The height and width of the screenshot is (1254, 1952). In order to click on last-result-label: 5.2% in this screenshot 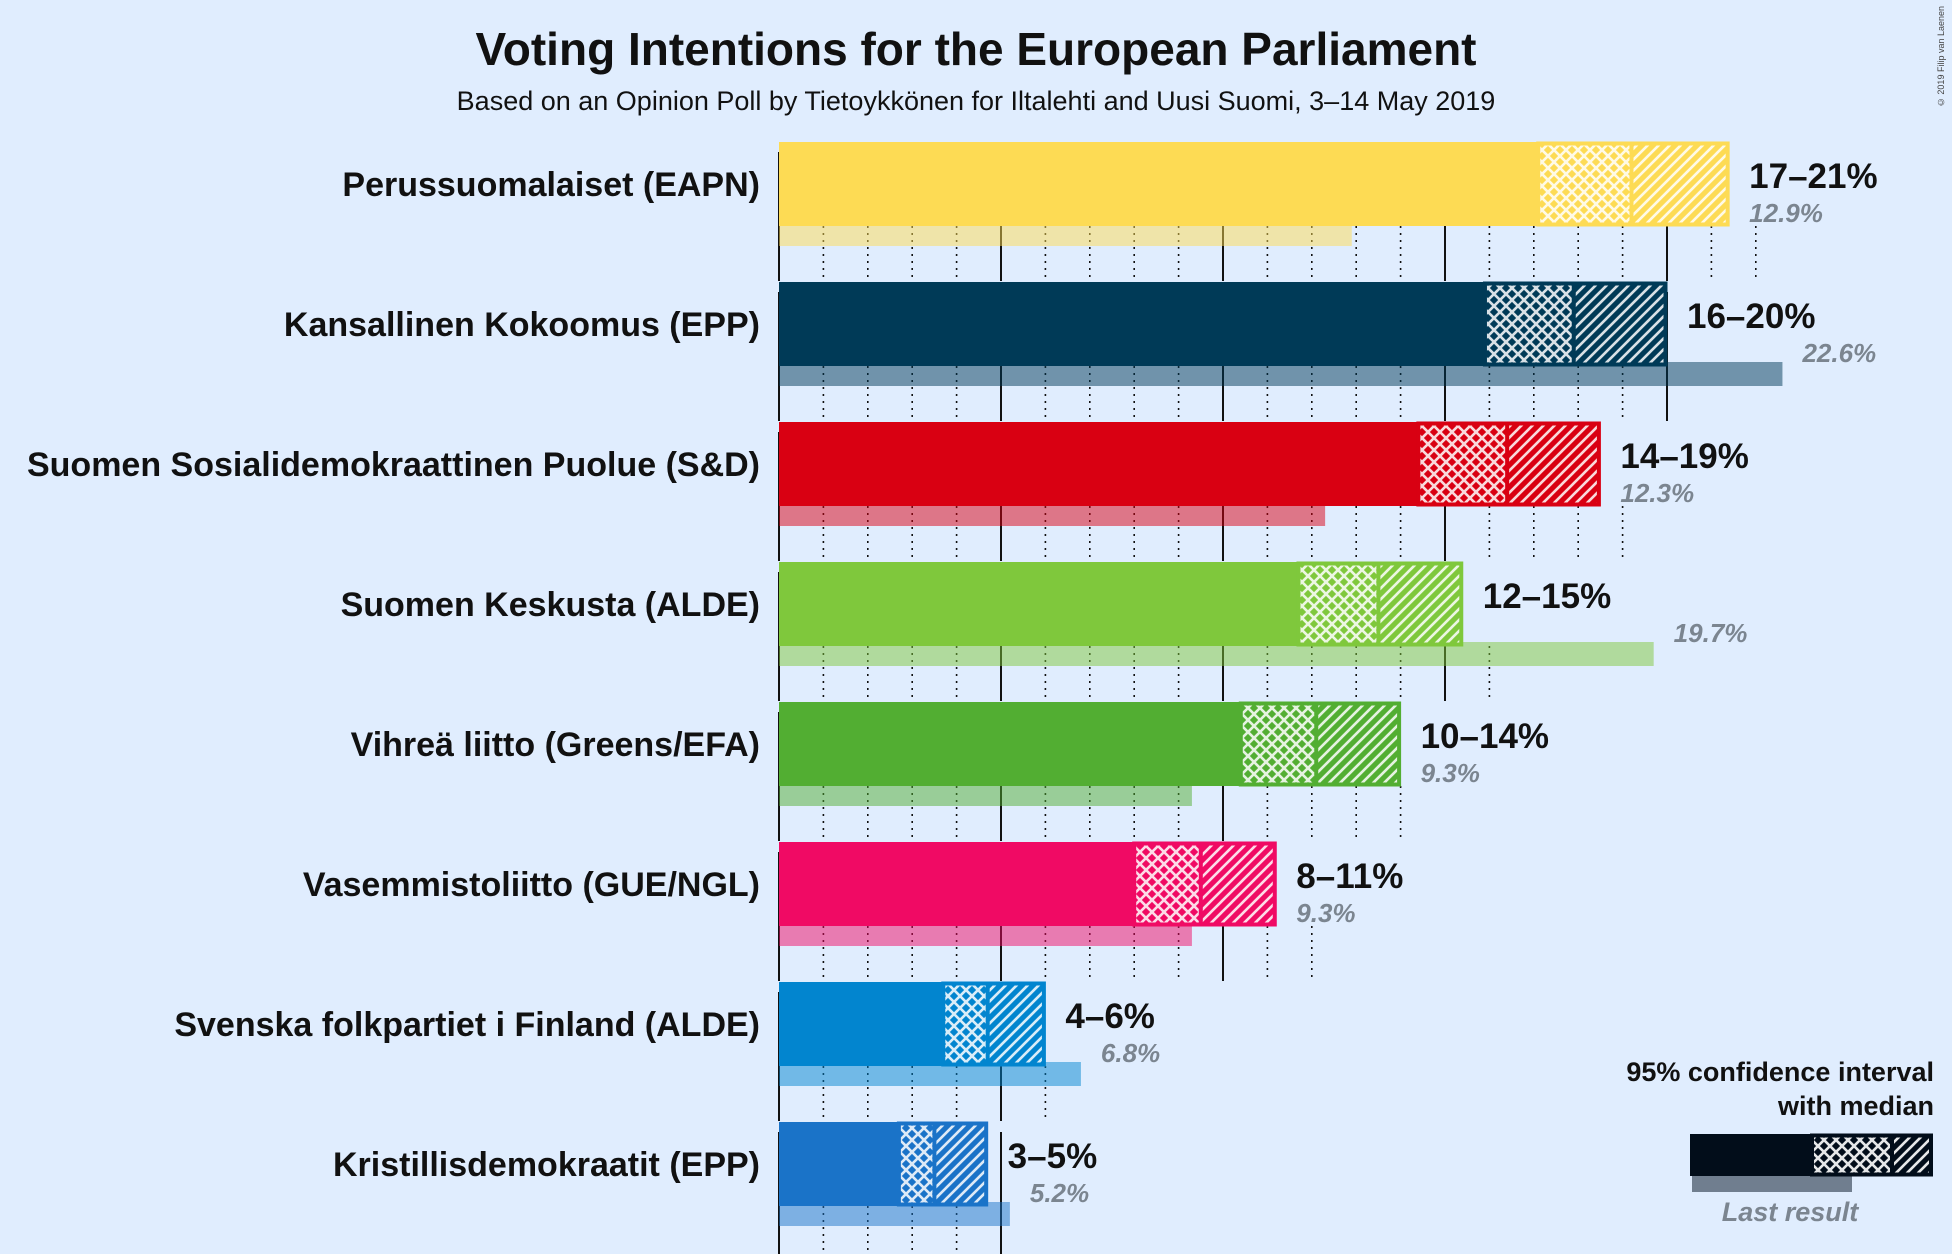, I will do `click(1059, 1193)`.